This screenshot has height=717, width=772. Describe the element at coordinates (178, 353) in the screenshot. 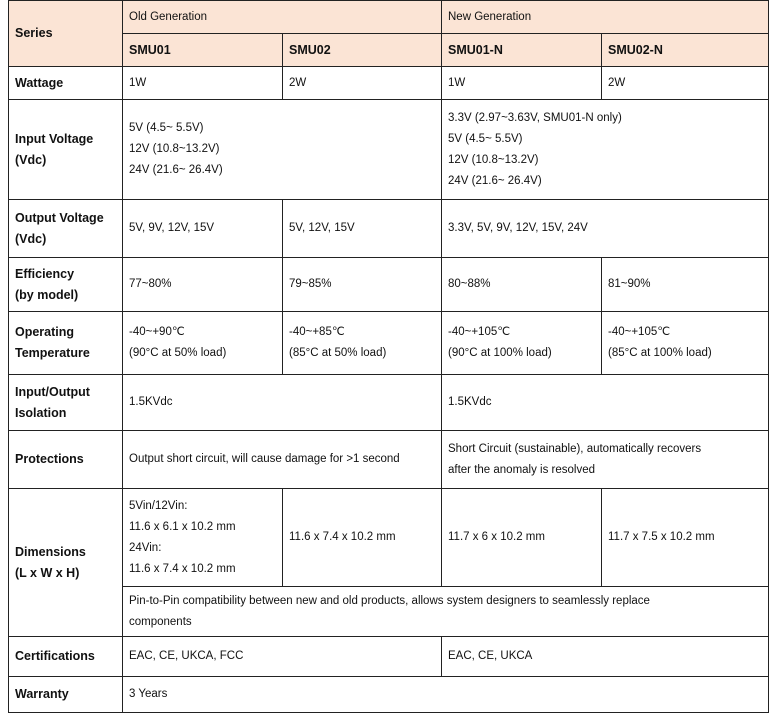

I see `text-line: (90°C at 50% load)` at that location.